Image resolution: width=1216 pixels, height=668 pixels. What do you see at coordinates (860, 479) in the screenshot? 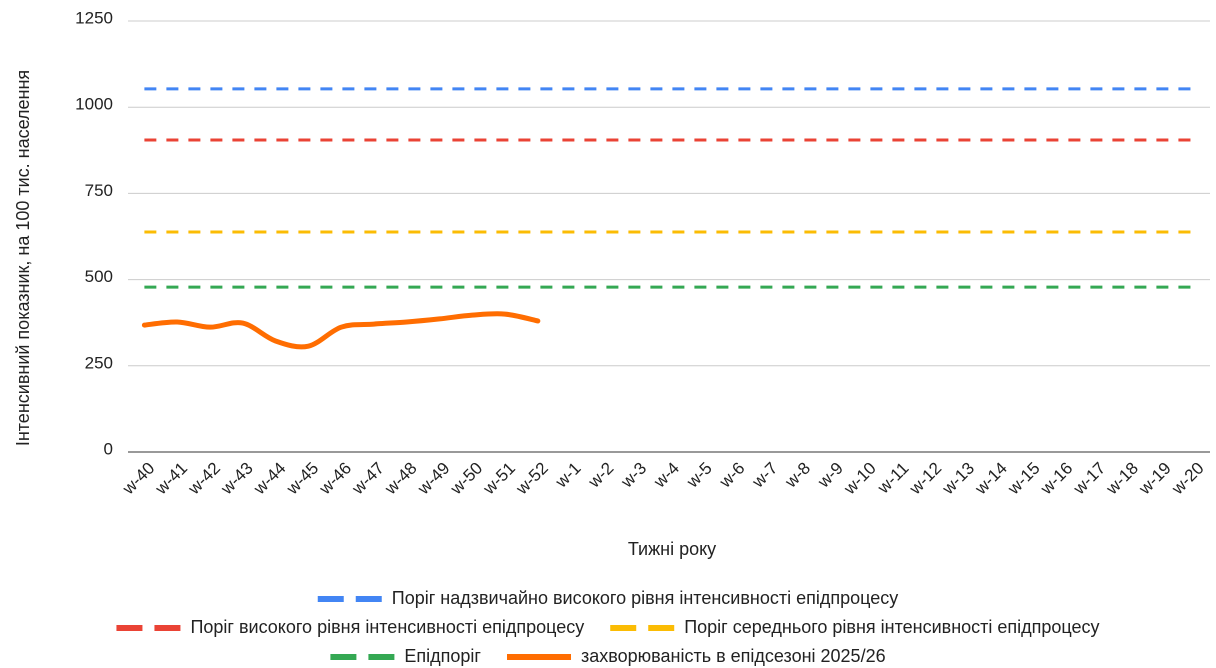
I see `x-tick-label: w-10` at bounding box center [860, 479].